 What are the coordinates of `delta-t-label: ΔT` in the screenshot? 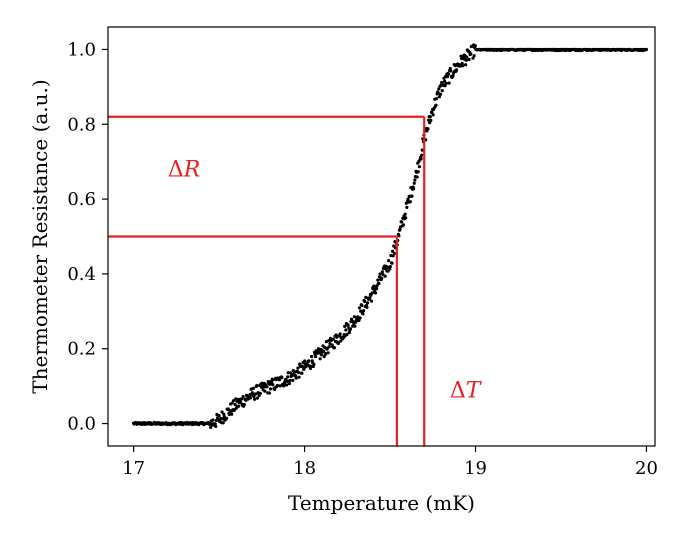 It's located at (466, 390).